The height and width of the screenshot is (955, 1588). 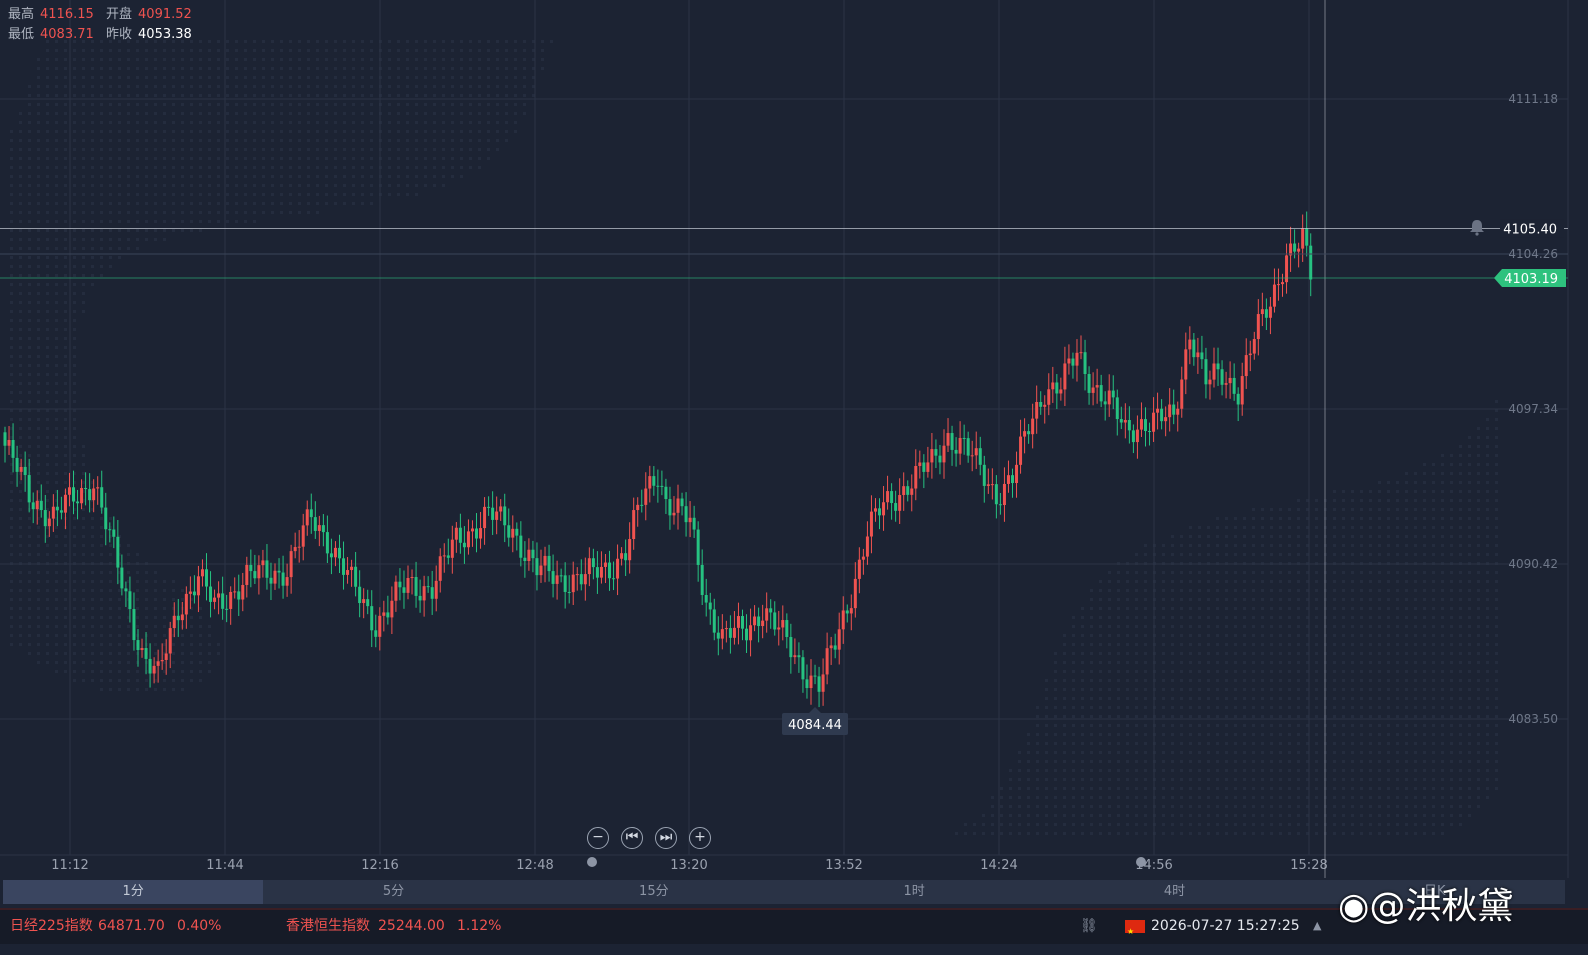 I want to click on index2-value: 25244.00, so click(x=411, y=926).